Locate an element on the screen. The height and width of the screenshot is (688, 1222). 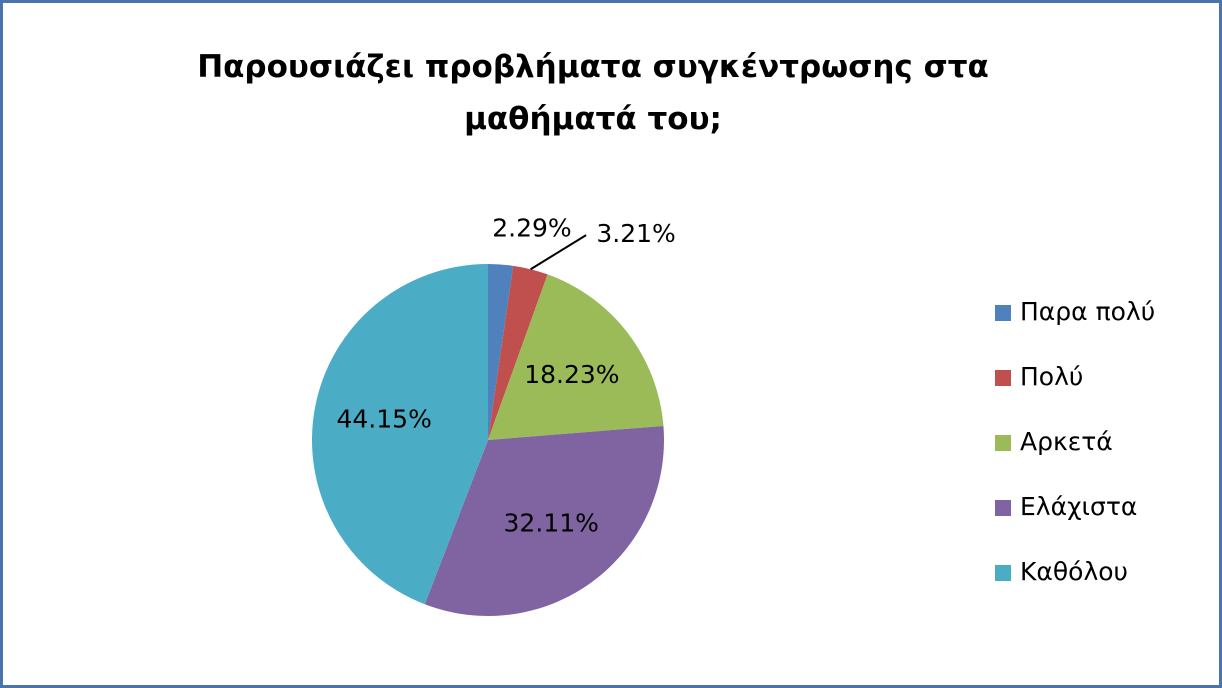
legend-label: Ελάχιστα is located at coordinates (1078, 506).